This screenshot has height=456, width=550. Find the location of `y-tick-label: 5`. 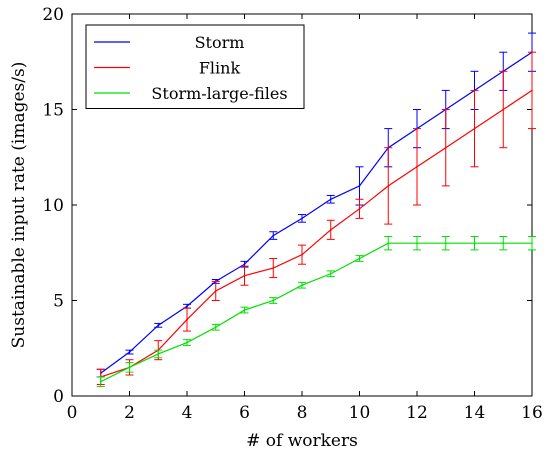

y-tick-label: 5 is located at coordinates (58, 302).